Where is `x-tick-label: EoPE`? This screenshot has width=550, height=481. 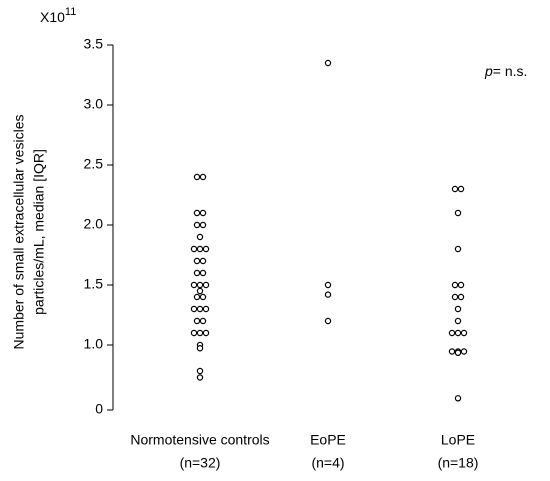 x-tick-label: EoPE is located at coordinates (328, 440).